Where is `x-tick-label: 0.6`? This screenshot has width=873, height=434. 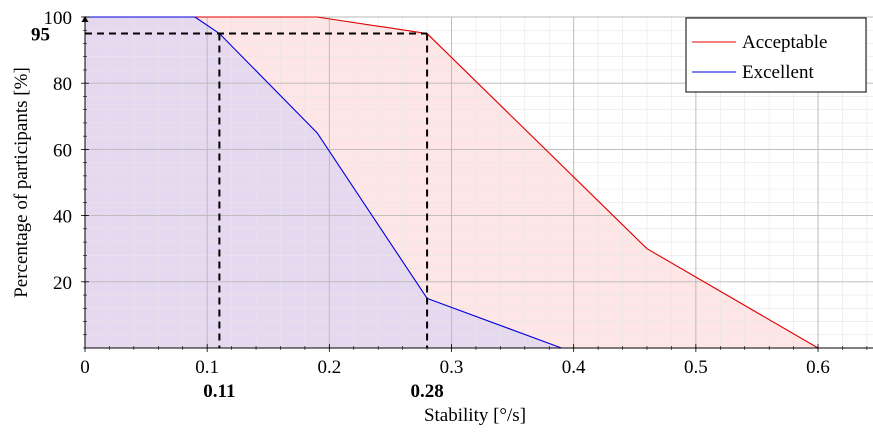
x-tick-label: 0.6 is located at coordinates (818, 367).